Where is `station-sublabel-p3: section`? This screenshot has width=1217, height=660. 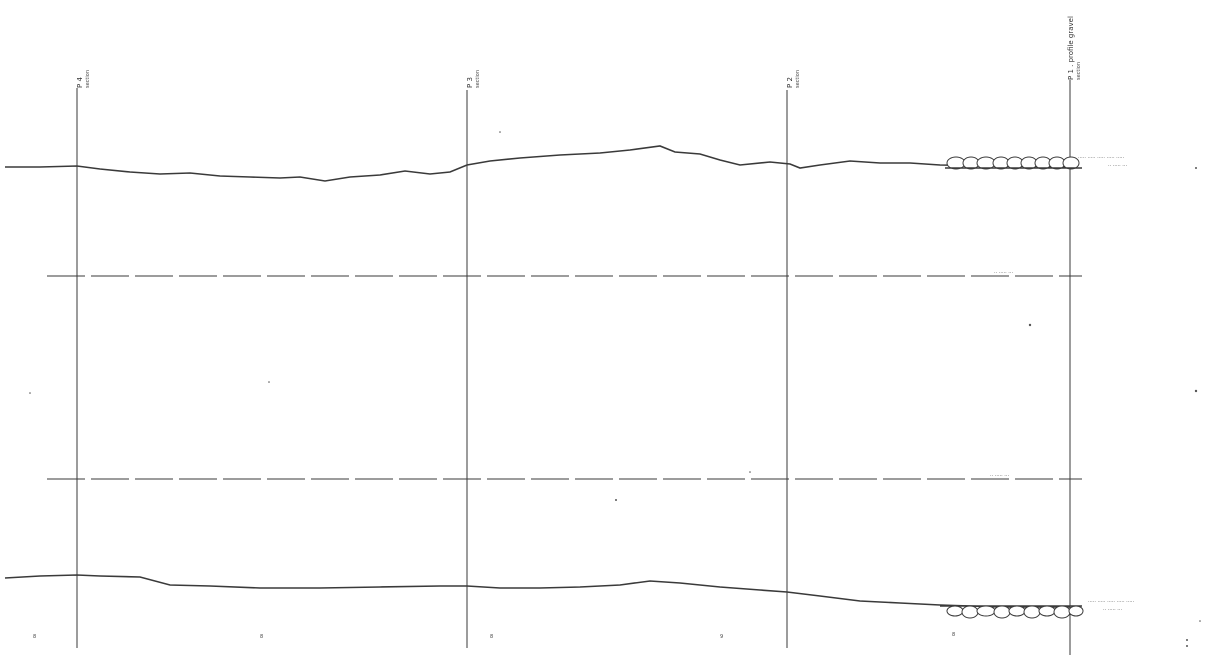
station-sublabel-p3: section is located at coordinates (478, 79).